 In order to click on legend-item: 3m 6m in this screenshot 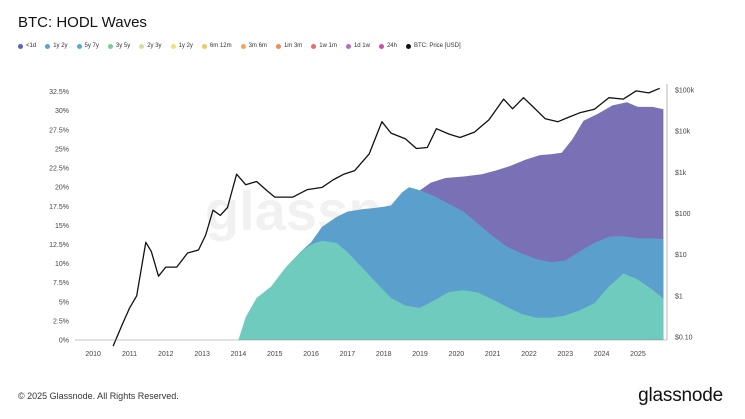, I will do `click(253, 46)`.